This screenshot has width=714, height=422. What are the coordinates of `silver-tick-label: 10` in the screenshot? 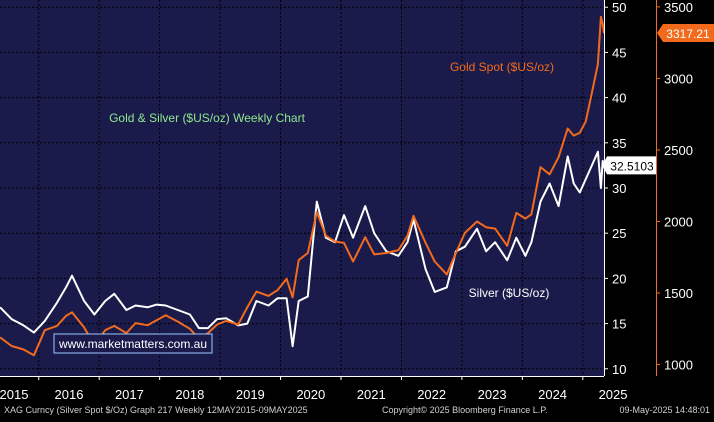 It's located at (619, 369).